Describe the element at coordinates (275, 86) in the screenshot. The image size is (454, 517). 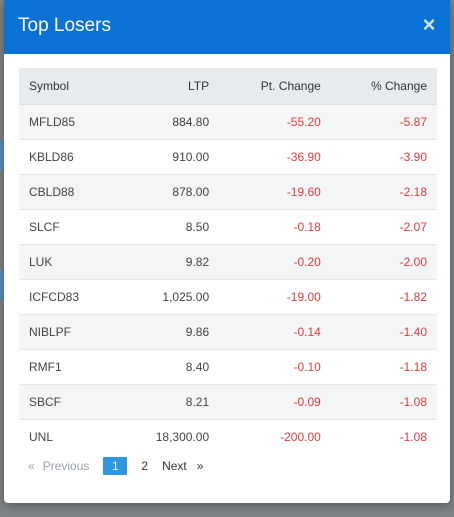
I see `column-header-pt-change: Pt. Change` at that location.